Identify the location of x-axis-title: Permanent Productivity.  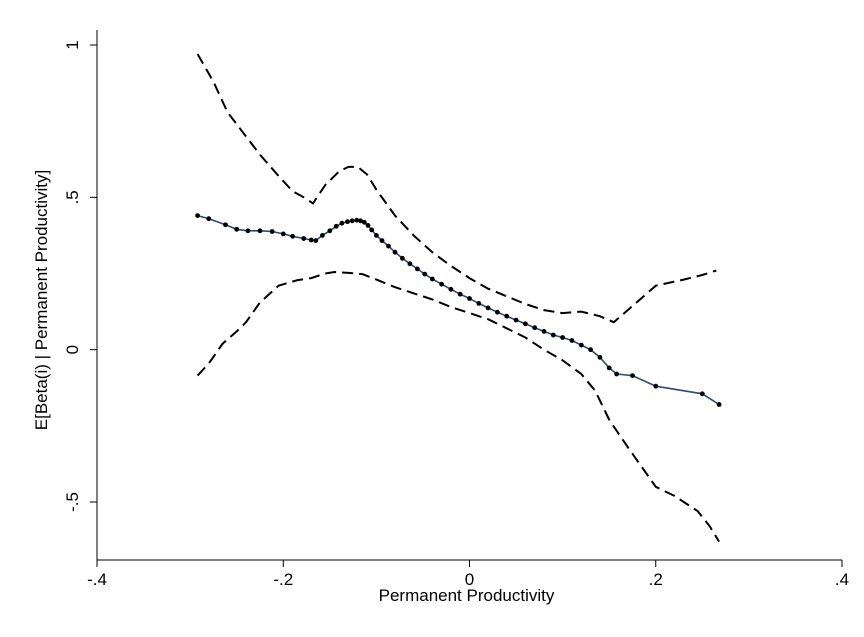
(467, 595).